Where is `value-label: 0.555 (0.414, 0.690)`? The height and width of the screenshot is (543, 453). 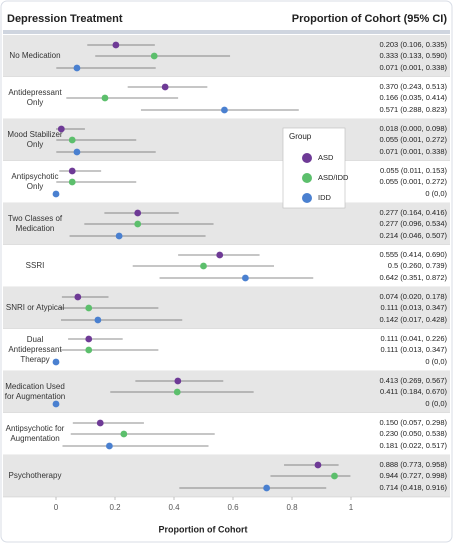 value-label: 0.555 (0.414, 0.690) is located at coordinates (413, 254).